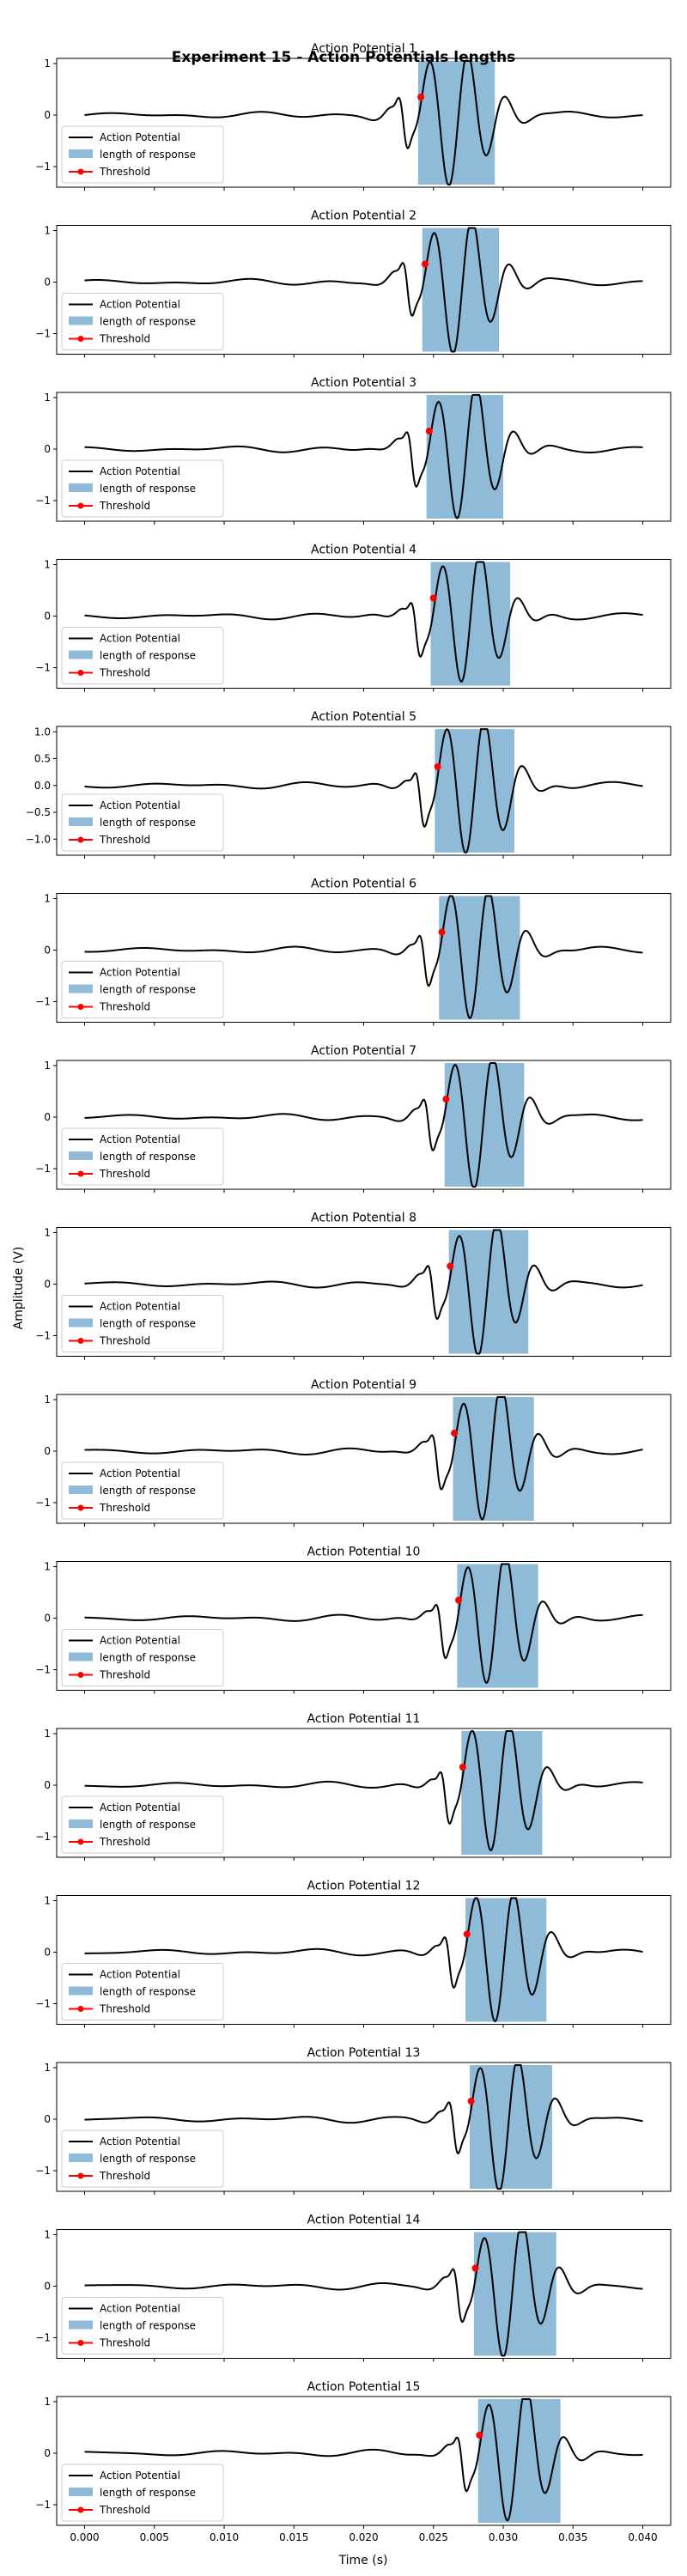 This screenshot has height=2576, width=687. Describe the element at coordinates (363, 550) in the screenshot. I see `subplot-title: Action Potential 4` at that location.